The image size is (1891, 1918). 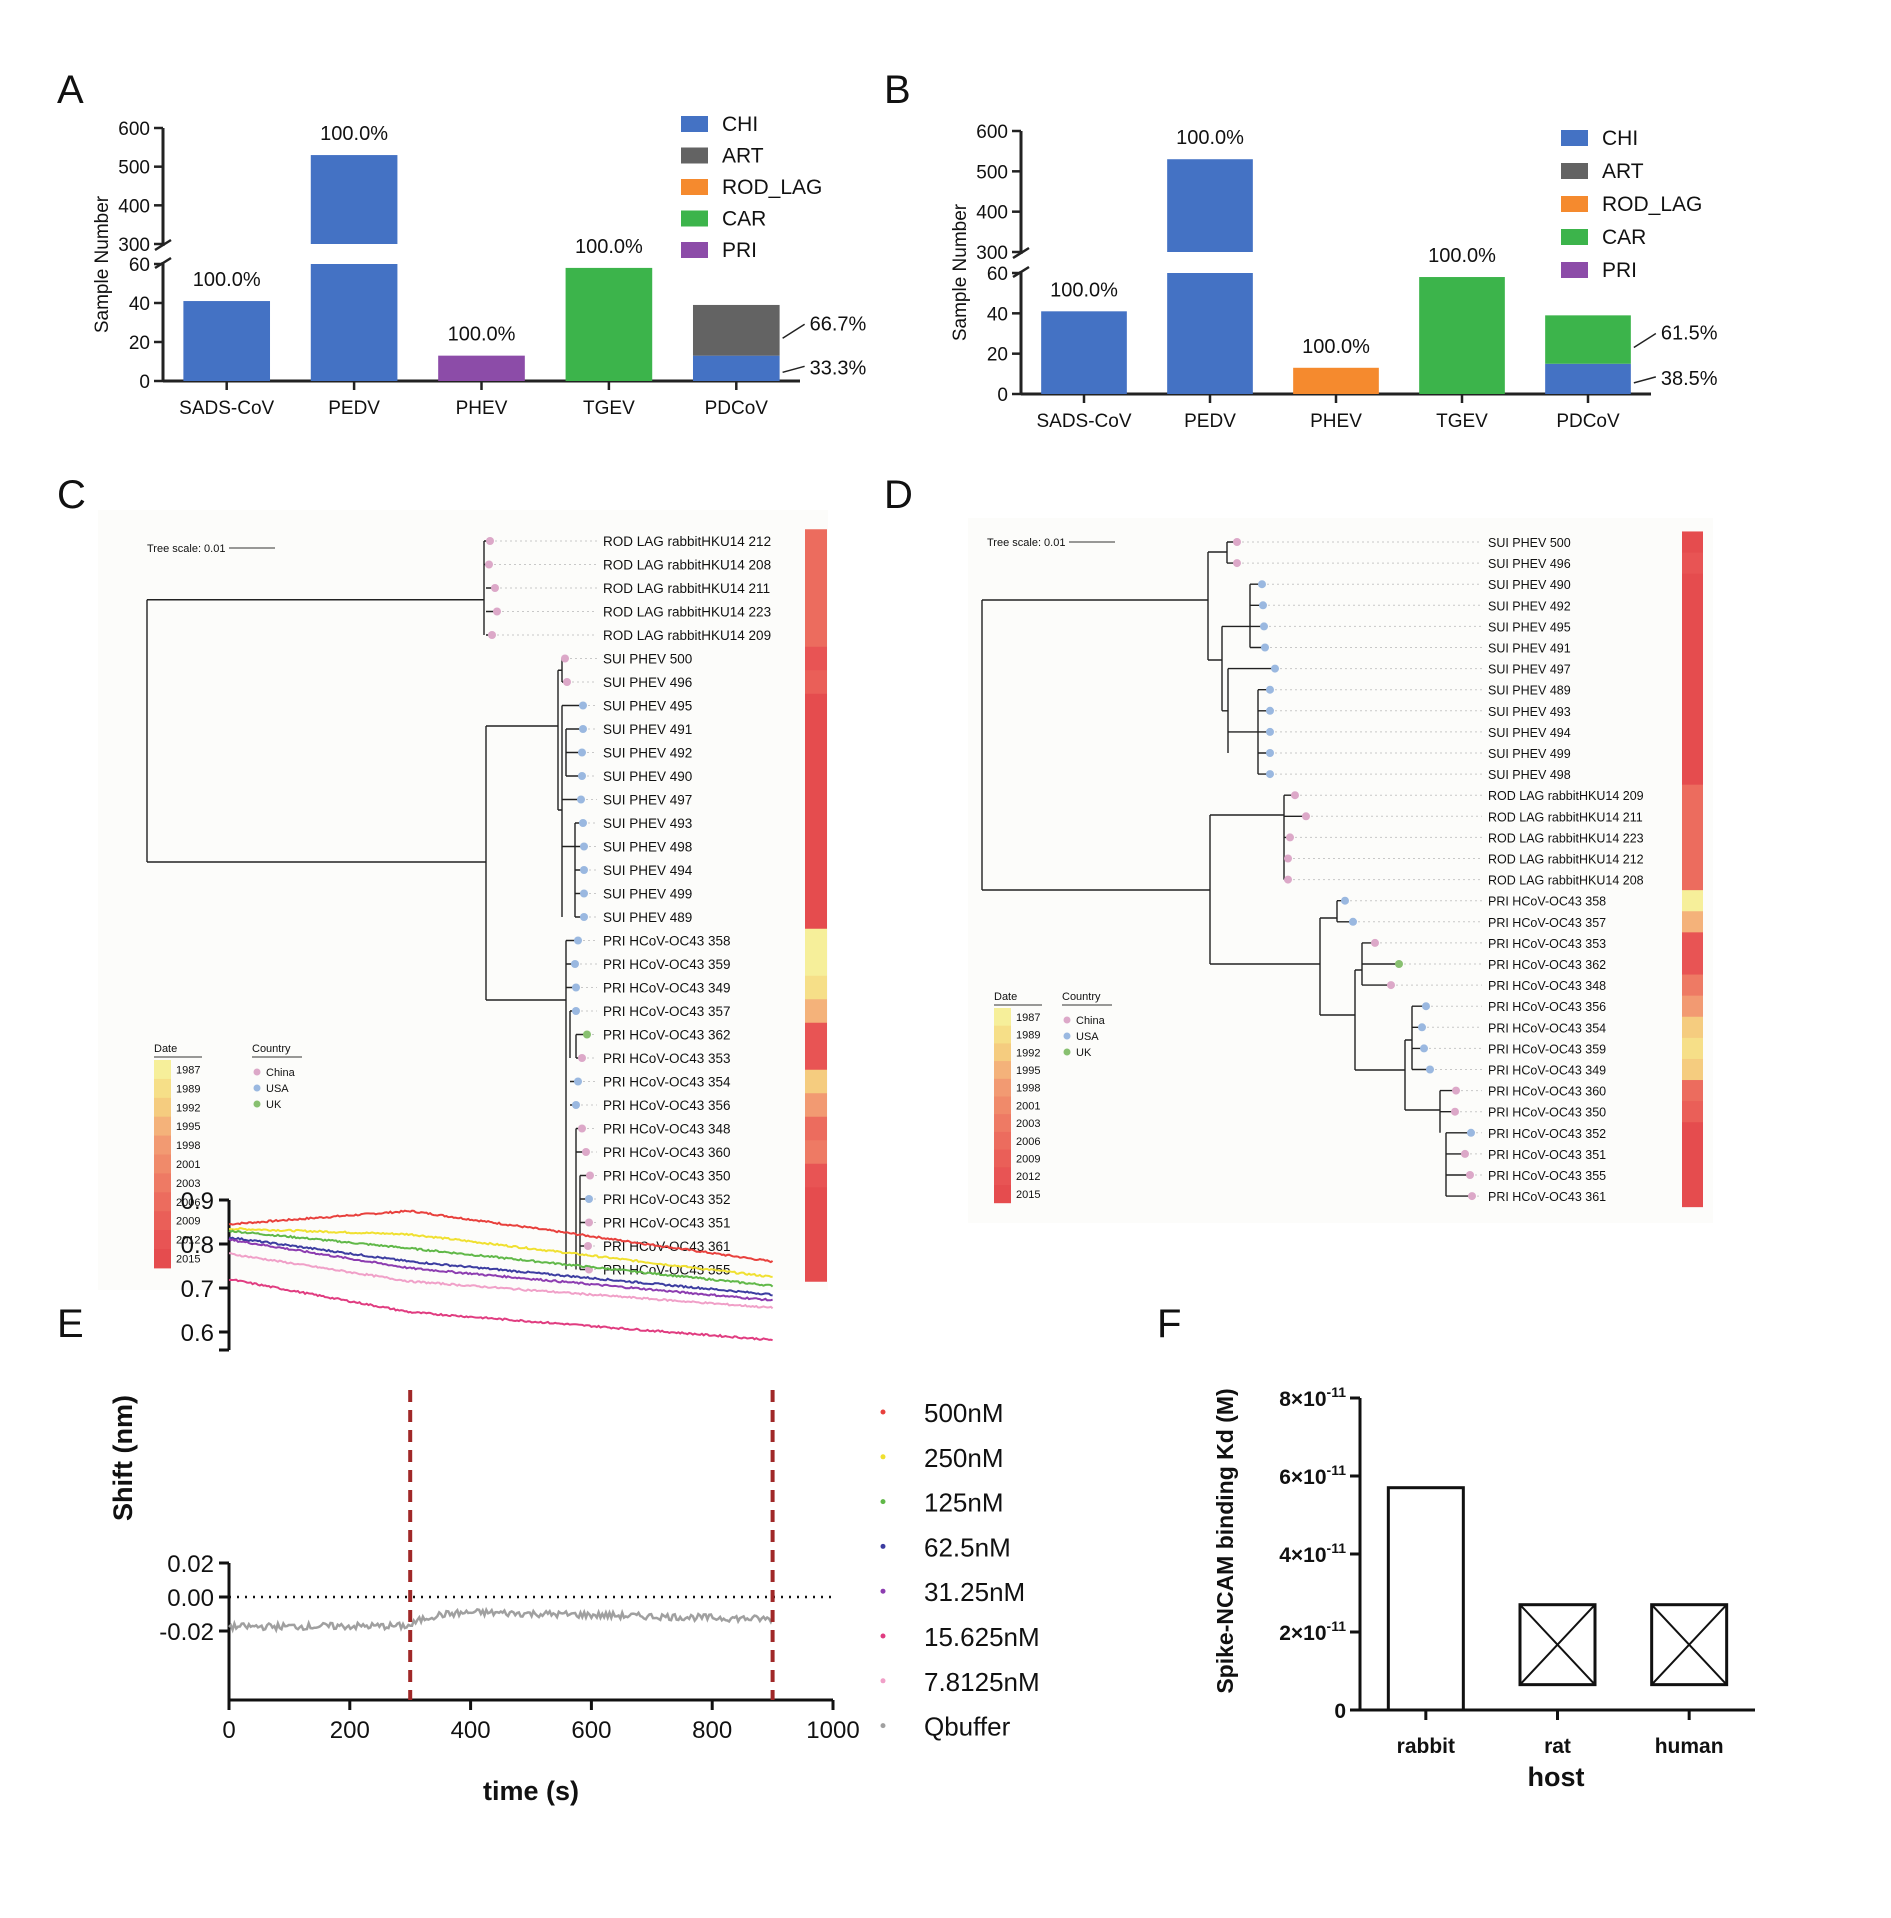 I want to click on leaf-label: PRI HCoV-OC43 348, so click(x=1547, y=986).